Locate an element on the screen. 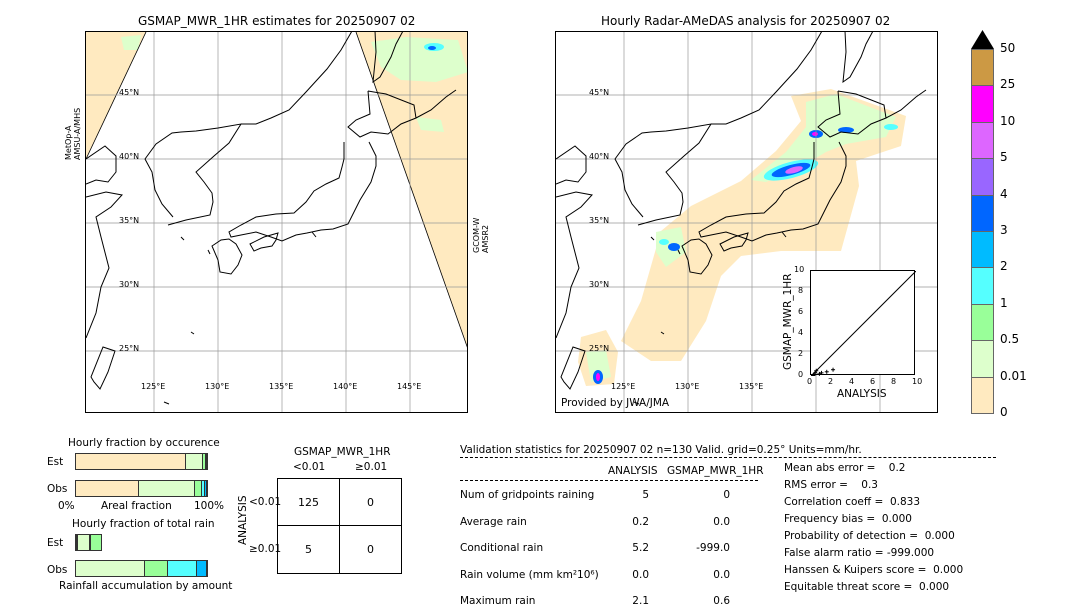 This screenshot has height=612, width=1080. scatter-inset is located at coordinates (863, 324).